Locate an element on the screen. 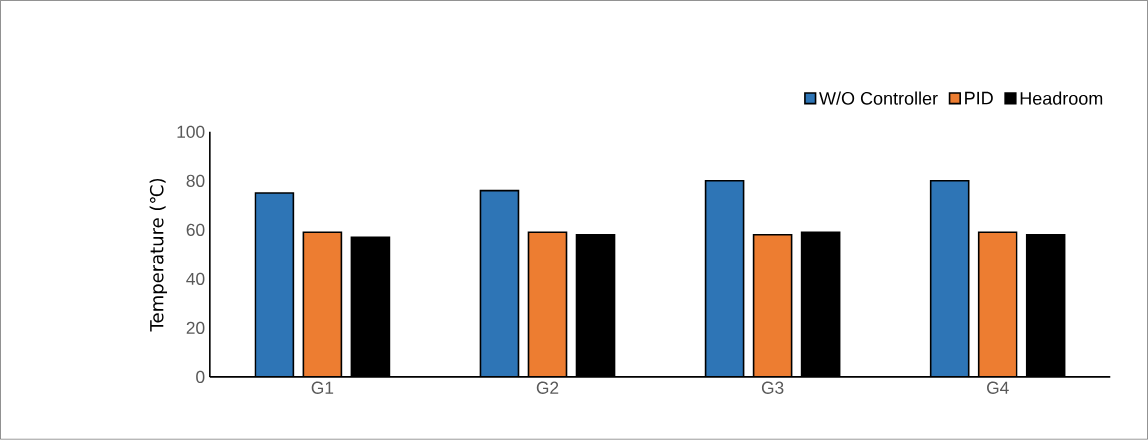 The width and height of the screenshot is (1148, 440). y-tick-label: 20 is located at coordinates (195, 328).